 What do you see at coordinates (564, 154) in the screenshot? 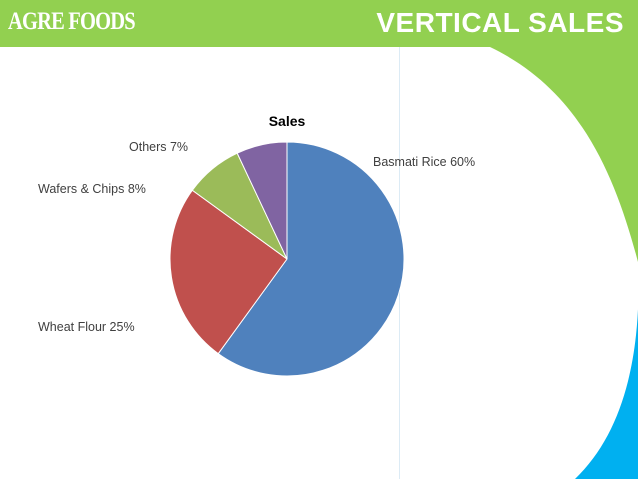
I see `green-curve-shape` at bounding box center [564, 154].